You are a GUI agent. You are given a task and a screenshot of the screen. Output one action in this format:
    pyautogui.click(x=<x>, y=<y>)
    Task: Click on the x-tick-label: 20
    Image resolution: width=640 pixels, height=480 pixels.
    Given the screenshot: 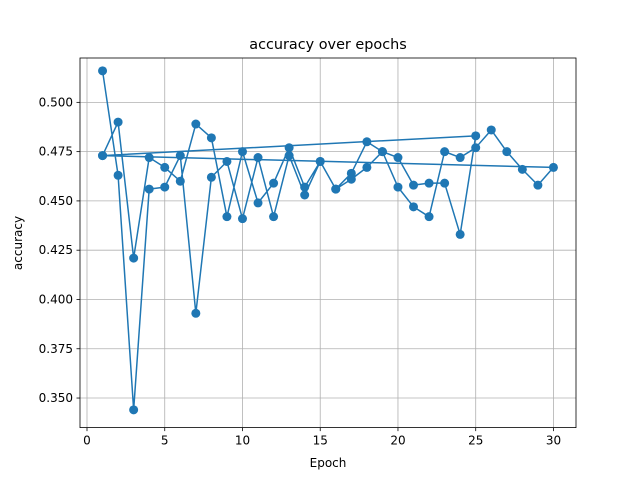 What is the action you would take?
    pyautogui.click(x=397, y=441)
    